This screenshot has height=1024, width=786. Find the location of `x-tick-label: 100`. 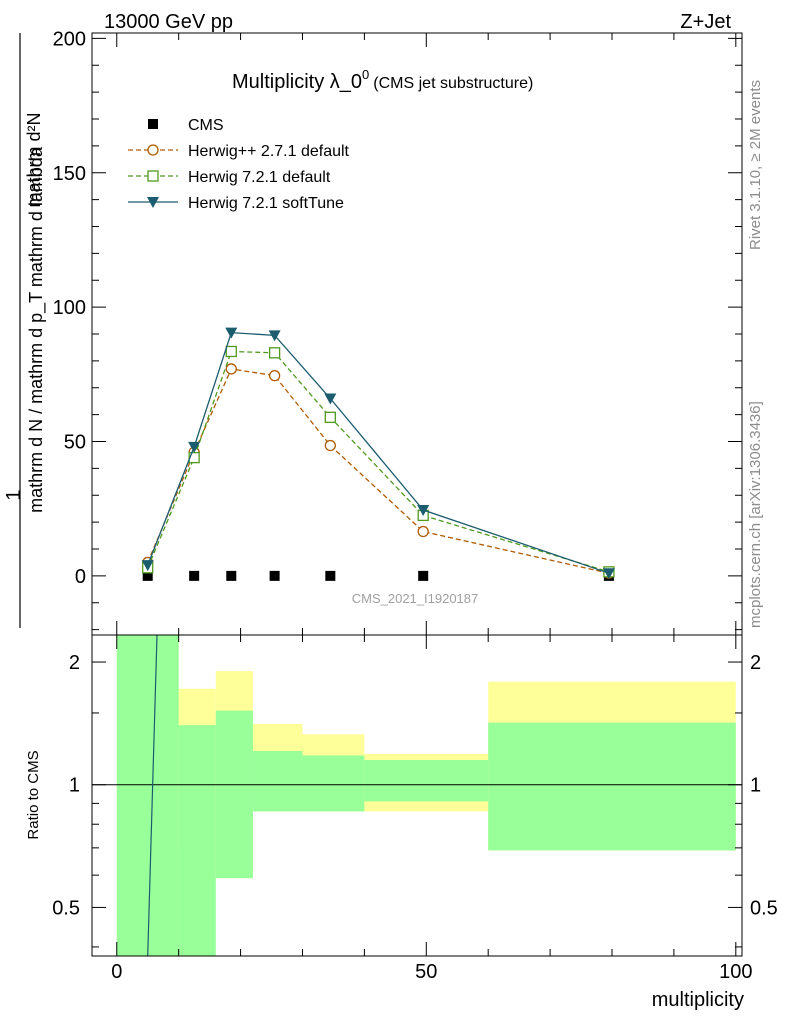

x-tick-label: 100 is located at coordinates (735, 972).